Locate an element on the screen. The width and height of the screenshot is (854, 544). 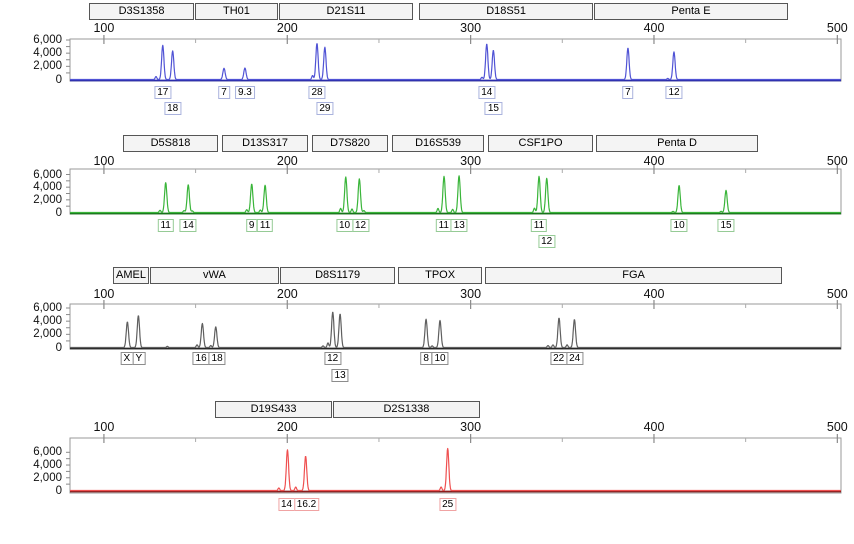
marker-box-d13s317: D13S317 is located at coordinates (265, 143).